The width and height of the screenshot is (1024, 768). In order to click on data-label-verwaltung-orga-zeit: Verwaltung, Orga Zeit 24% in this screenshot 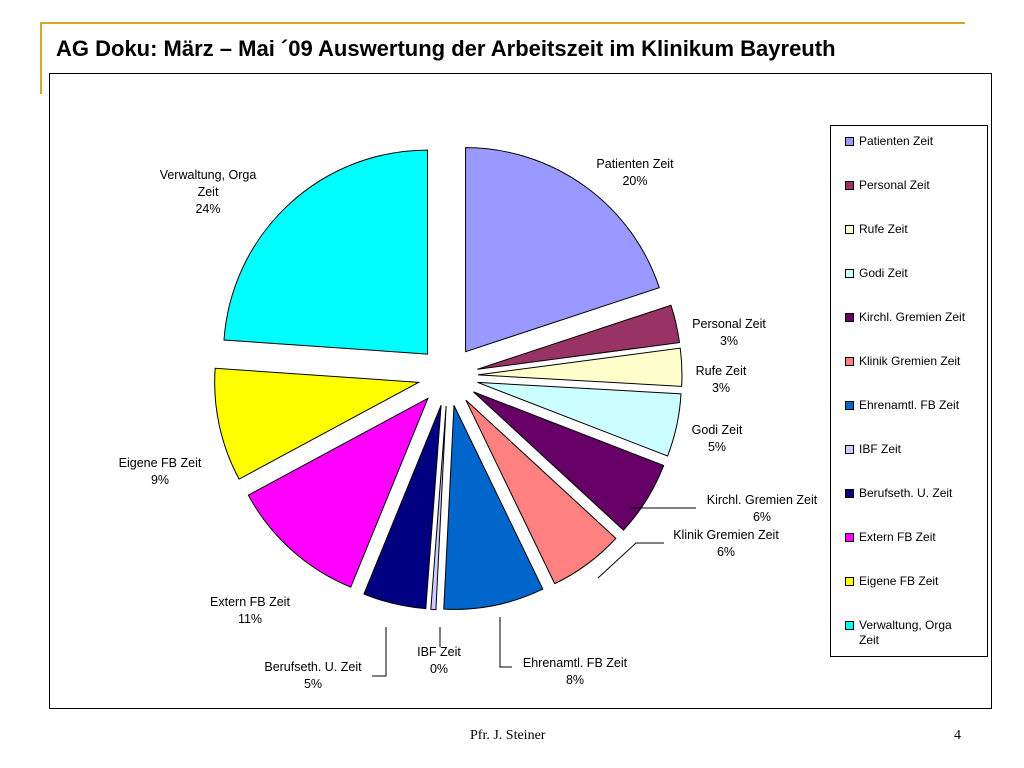, I will do `click(208, 192)`.